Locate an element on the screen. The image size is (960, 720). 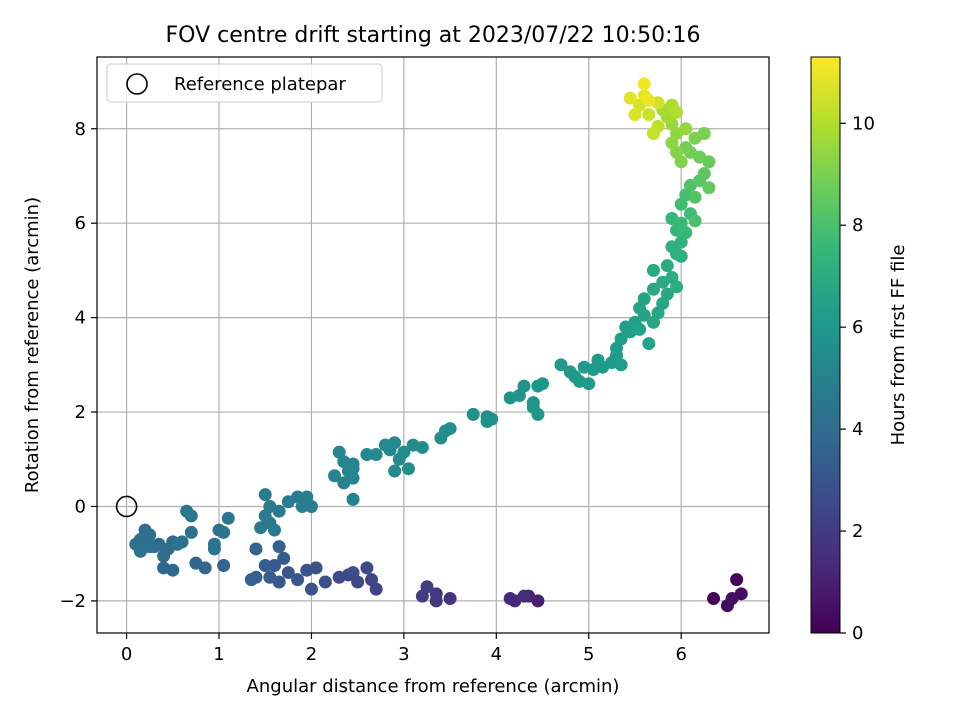
x-tick-label: 0 is located at coordinates (126, 654).